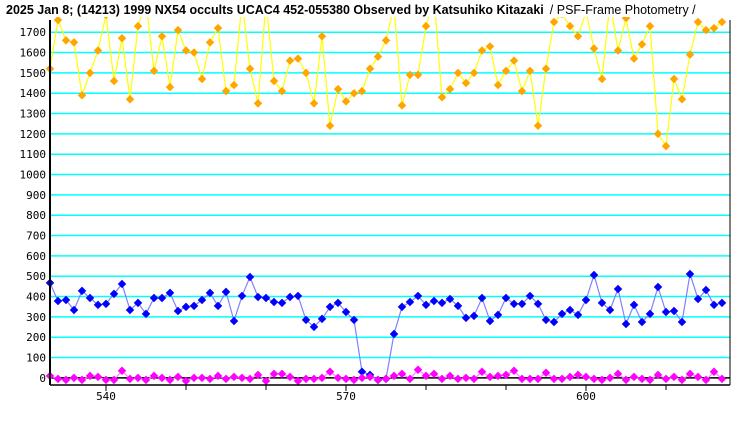 Image resolution: width=740 pixels, height=425 pixels. I want to click on y-tick-label: 200, so click(36, 337).